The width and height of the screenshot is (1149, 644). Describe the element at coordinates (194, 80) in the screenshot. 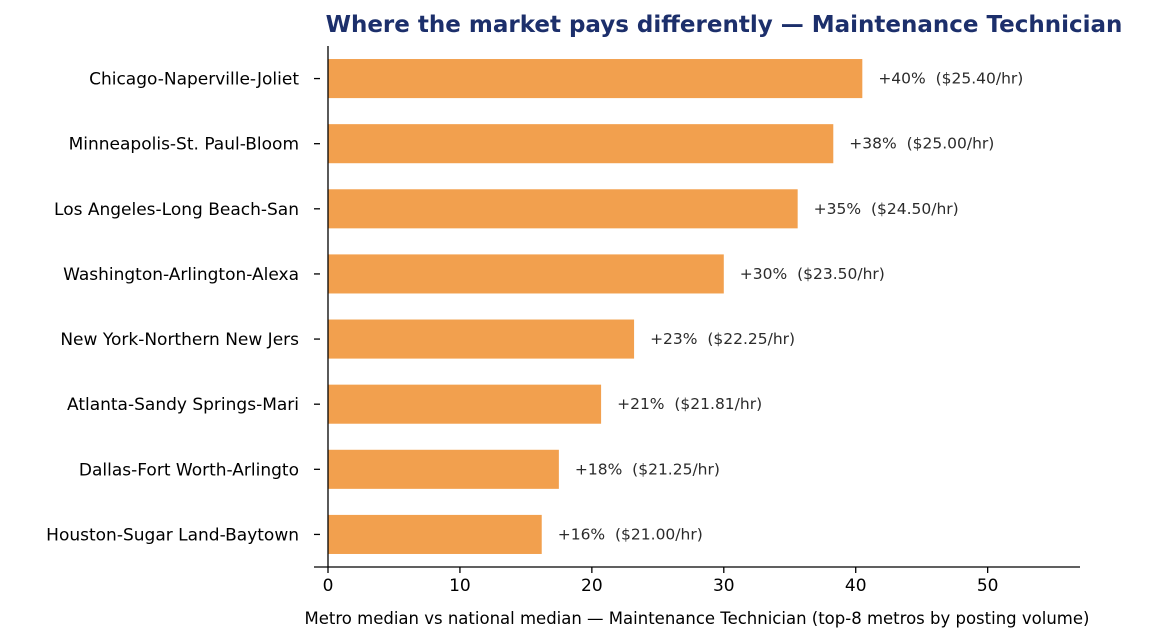

I see `category-label: Chicago-Naperville-Joliet` at that location.